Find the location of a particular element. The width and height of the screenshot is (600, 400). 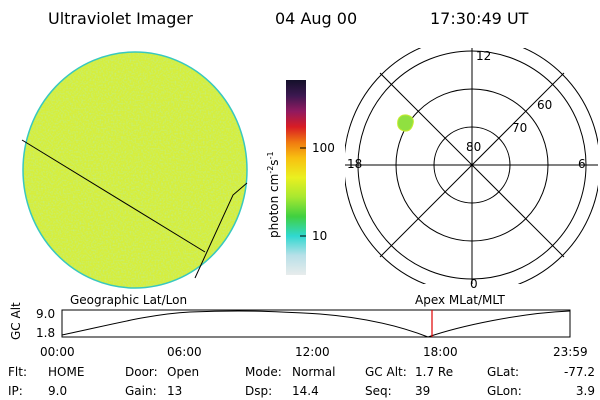

y-tick-label: 9.0 is located at coordinates (45, 314).